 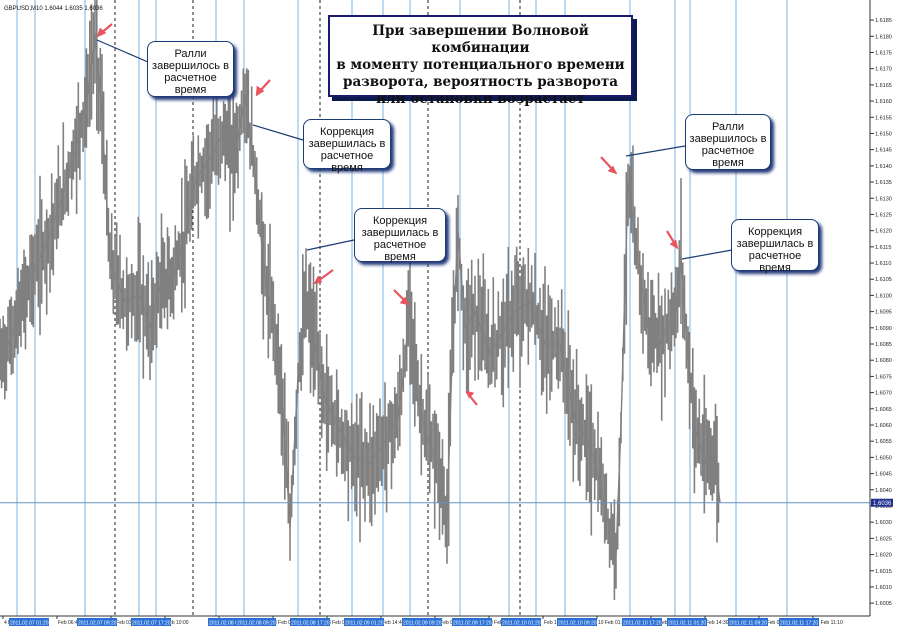 What do you see at coordinates (883, 507) in the screenshot?
I see `price-tick-label: 1.6035` at bounding box center [883, 507].